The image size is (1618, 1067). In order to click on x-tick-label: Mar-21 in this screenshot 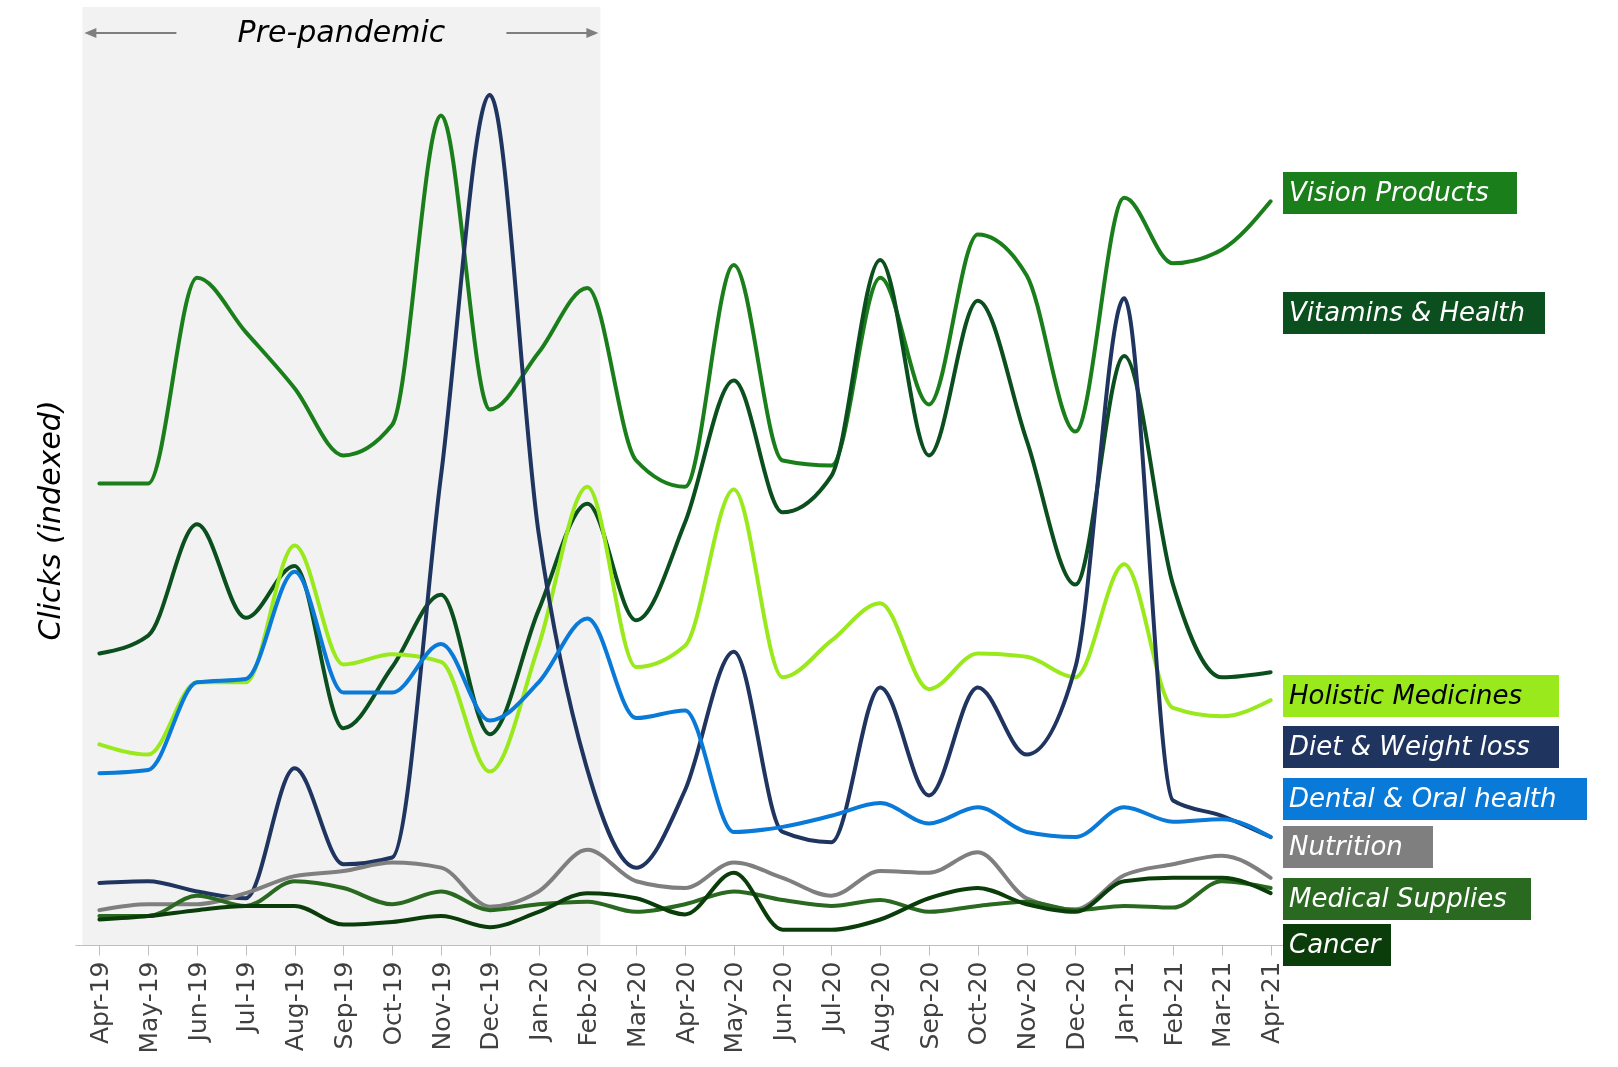, I will do `click(1222, 1004)`.